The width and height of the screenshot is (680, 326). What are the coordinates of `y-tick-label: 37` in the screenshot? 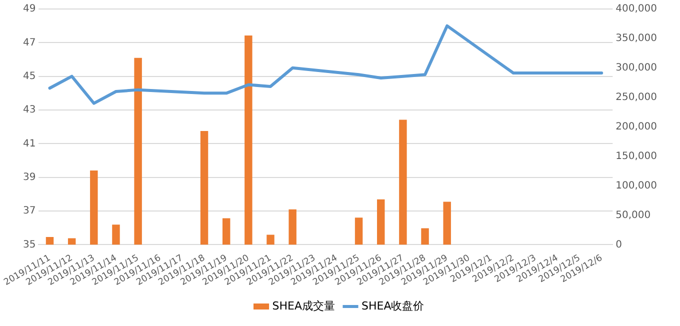 It's located at (29, 211).